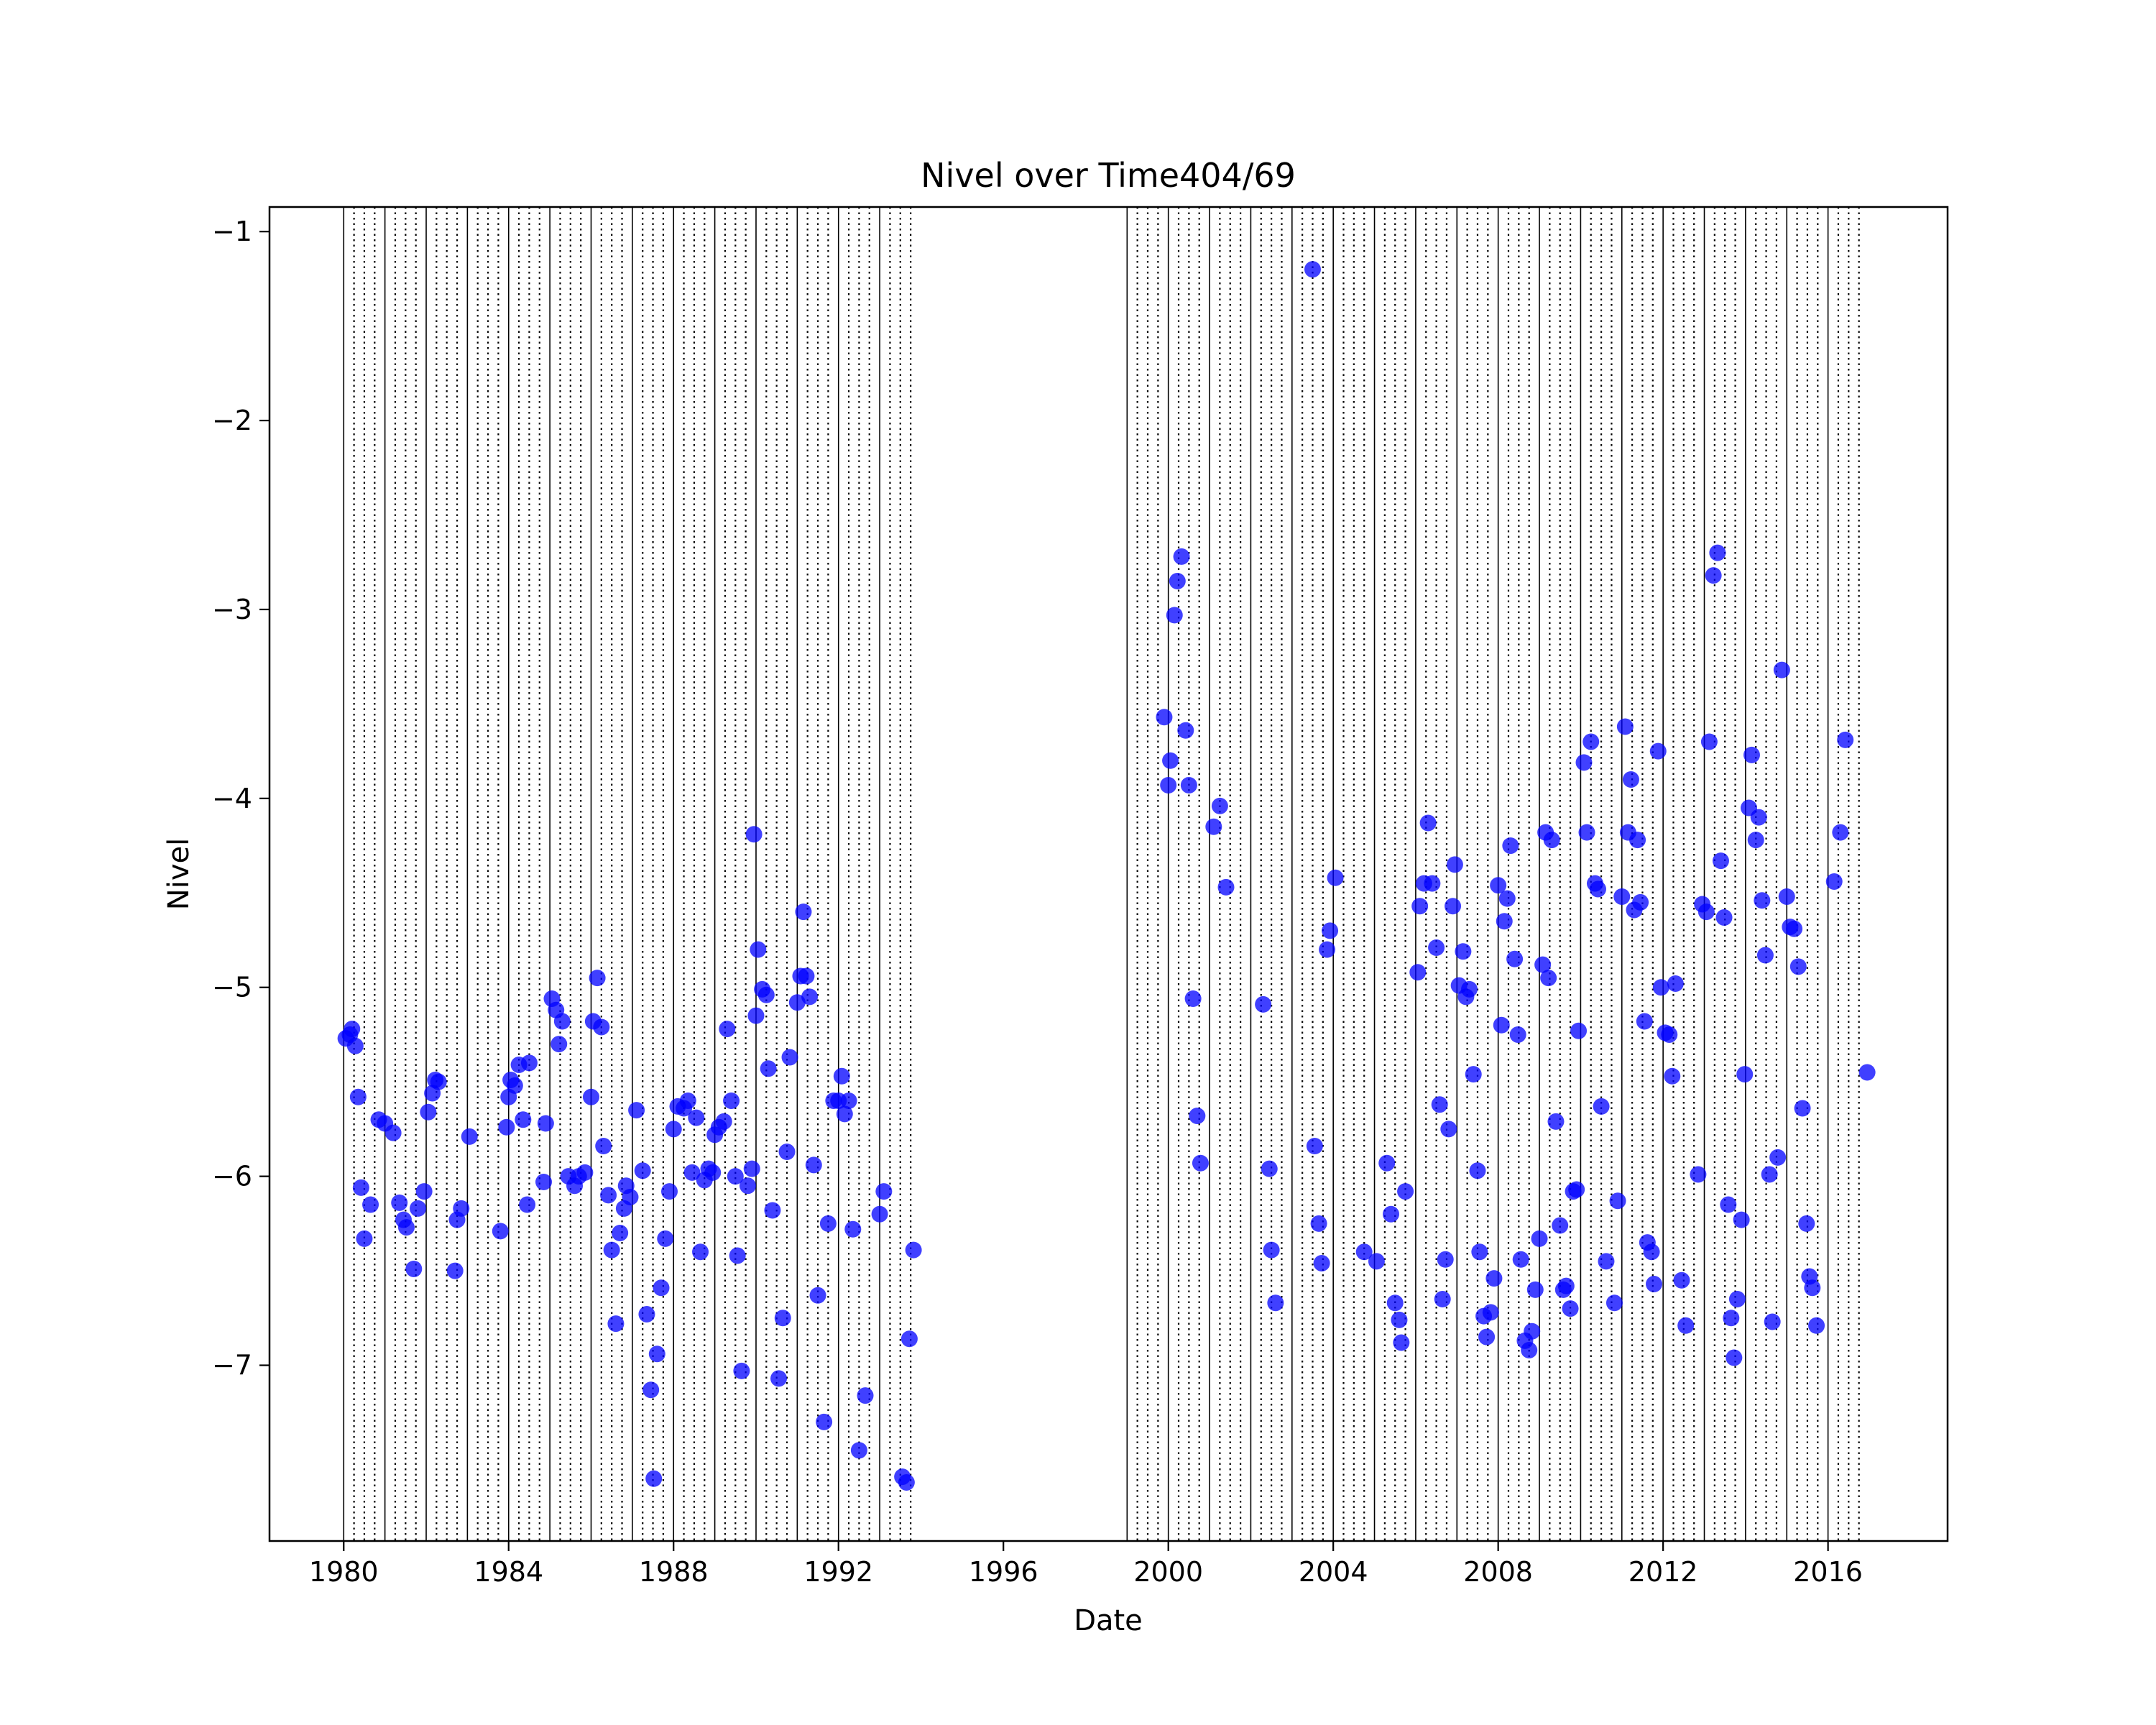  What do you see at coordinates (1168, 1572) in the screenshot?
I see `x-tick-label: 2000` at bounding box center [1168, 1572].